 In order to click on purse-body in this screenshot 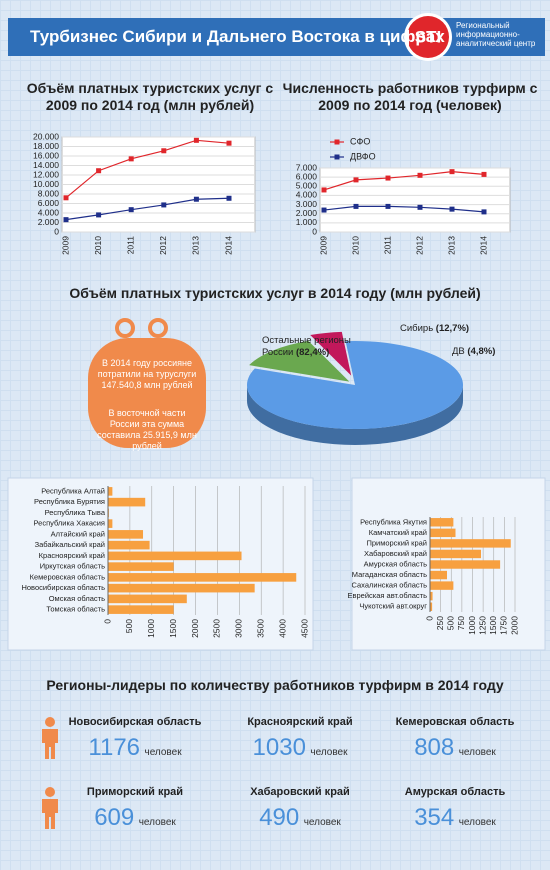, I will do `click(147, 393)`.